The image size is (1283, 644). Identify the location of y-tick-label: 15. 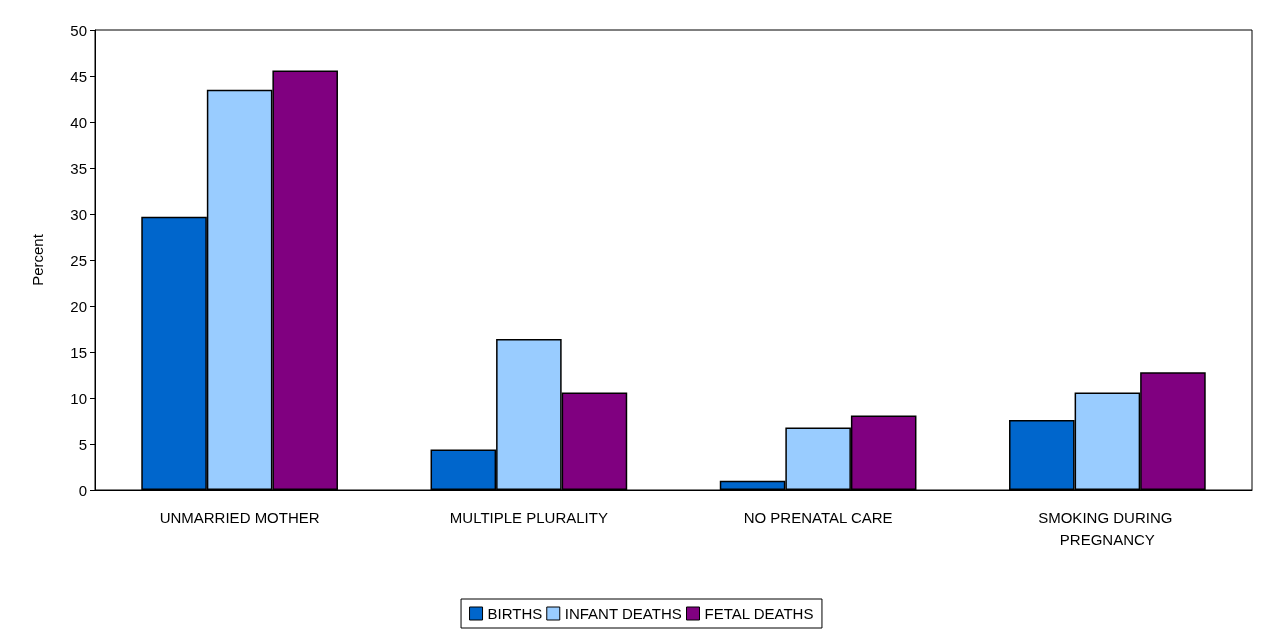
(78, 352).